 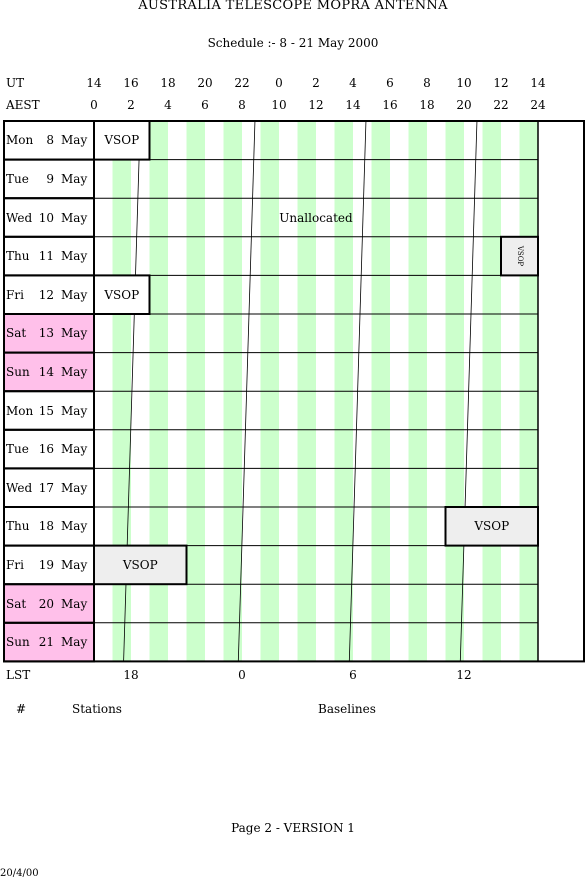 What do you see at coordinates (347, 709) in the screenshot?
I see `baselines-header: Baselines` at bounding box center [347, 709].